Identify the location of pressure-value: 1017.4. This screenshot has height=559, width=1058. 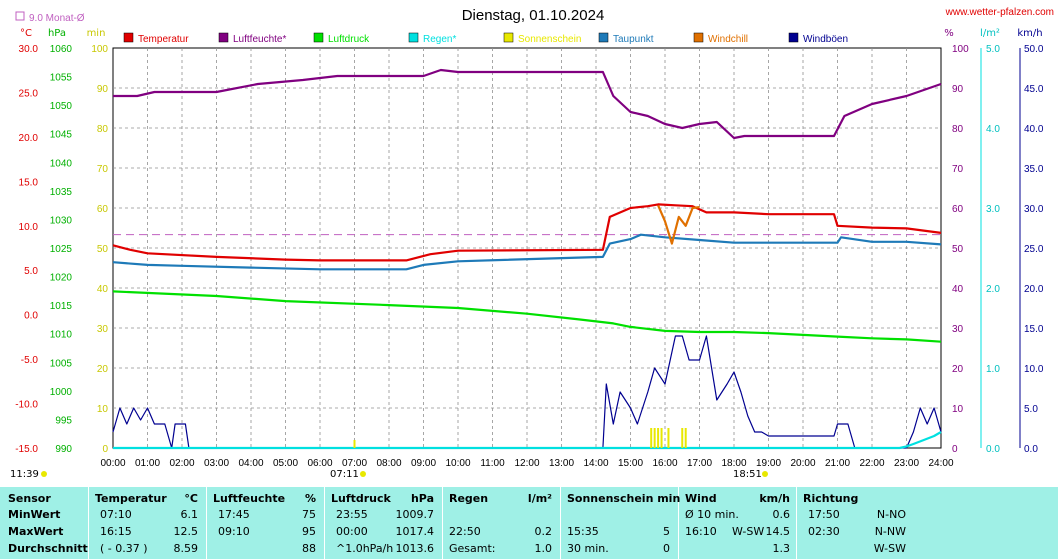
(415, 531).